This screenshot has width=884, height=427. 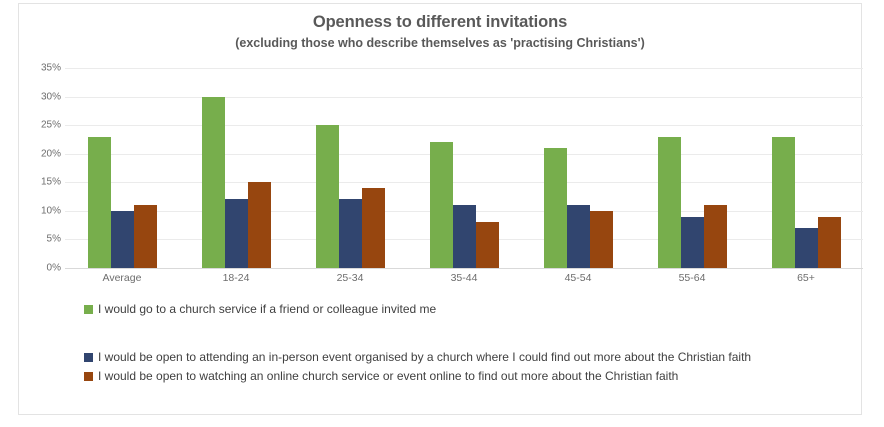 I want to click on y-axis-tick-label: 20%, so click(x=50, y=154).